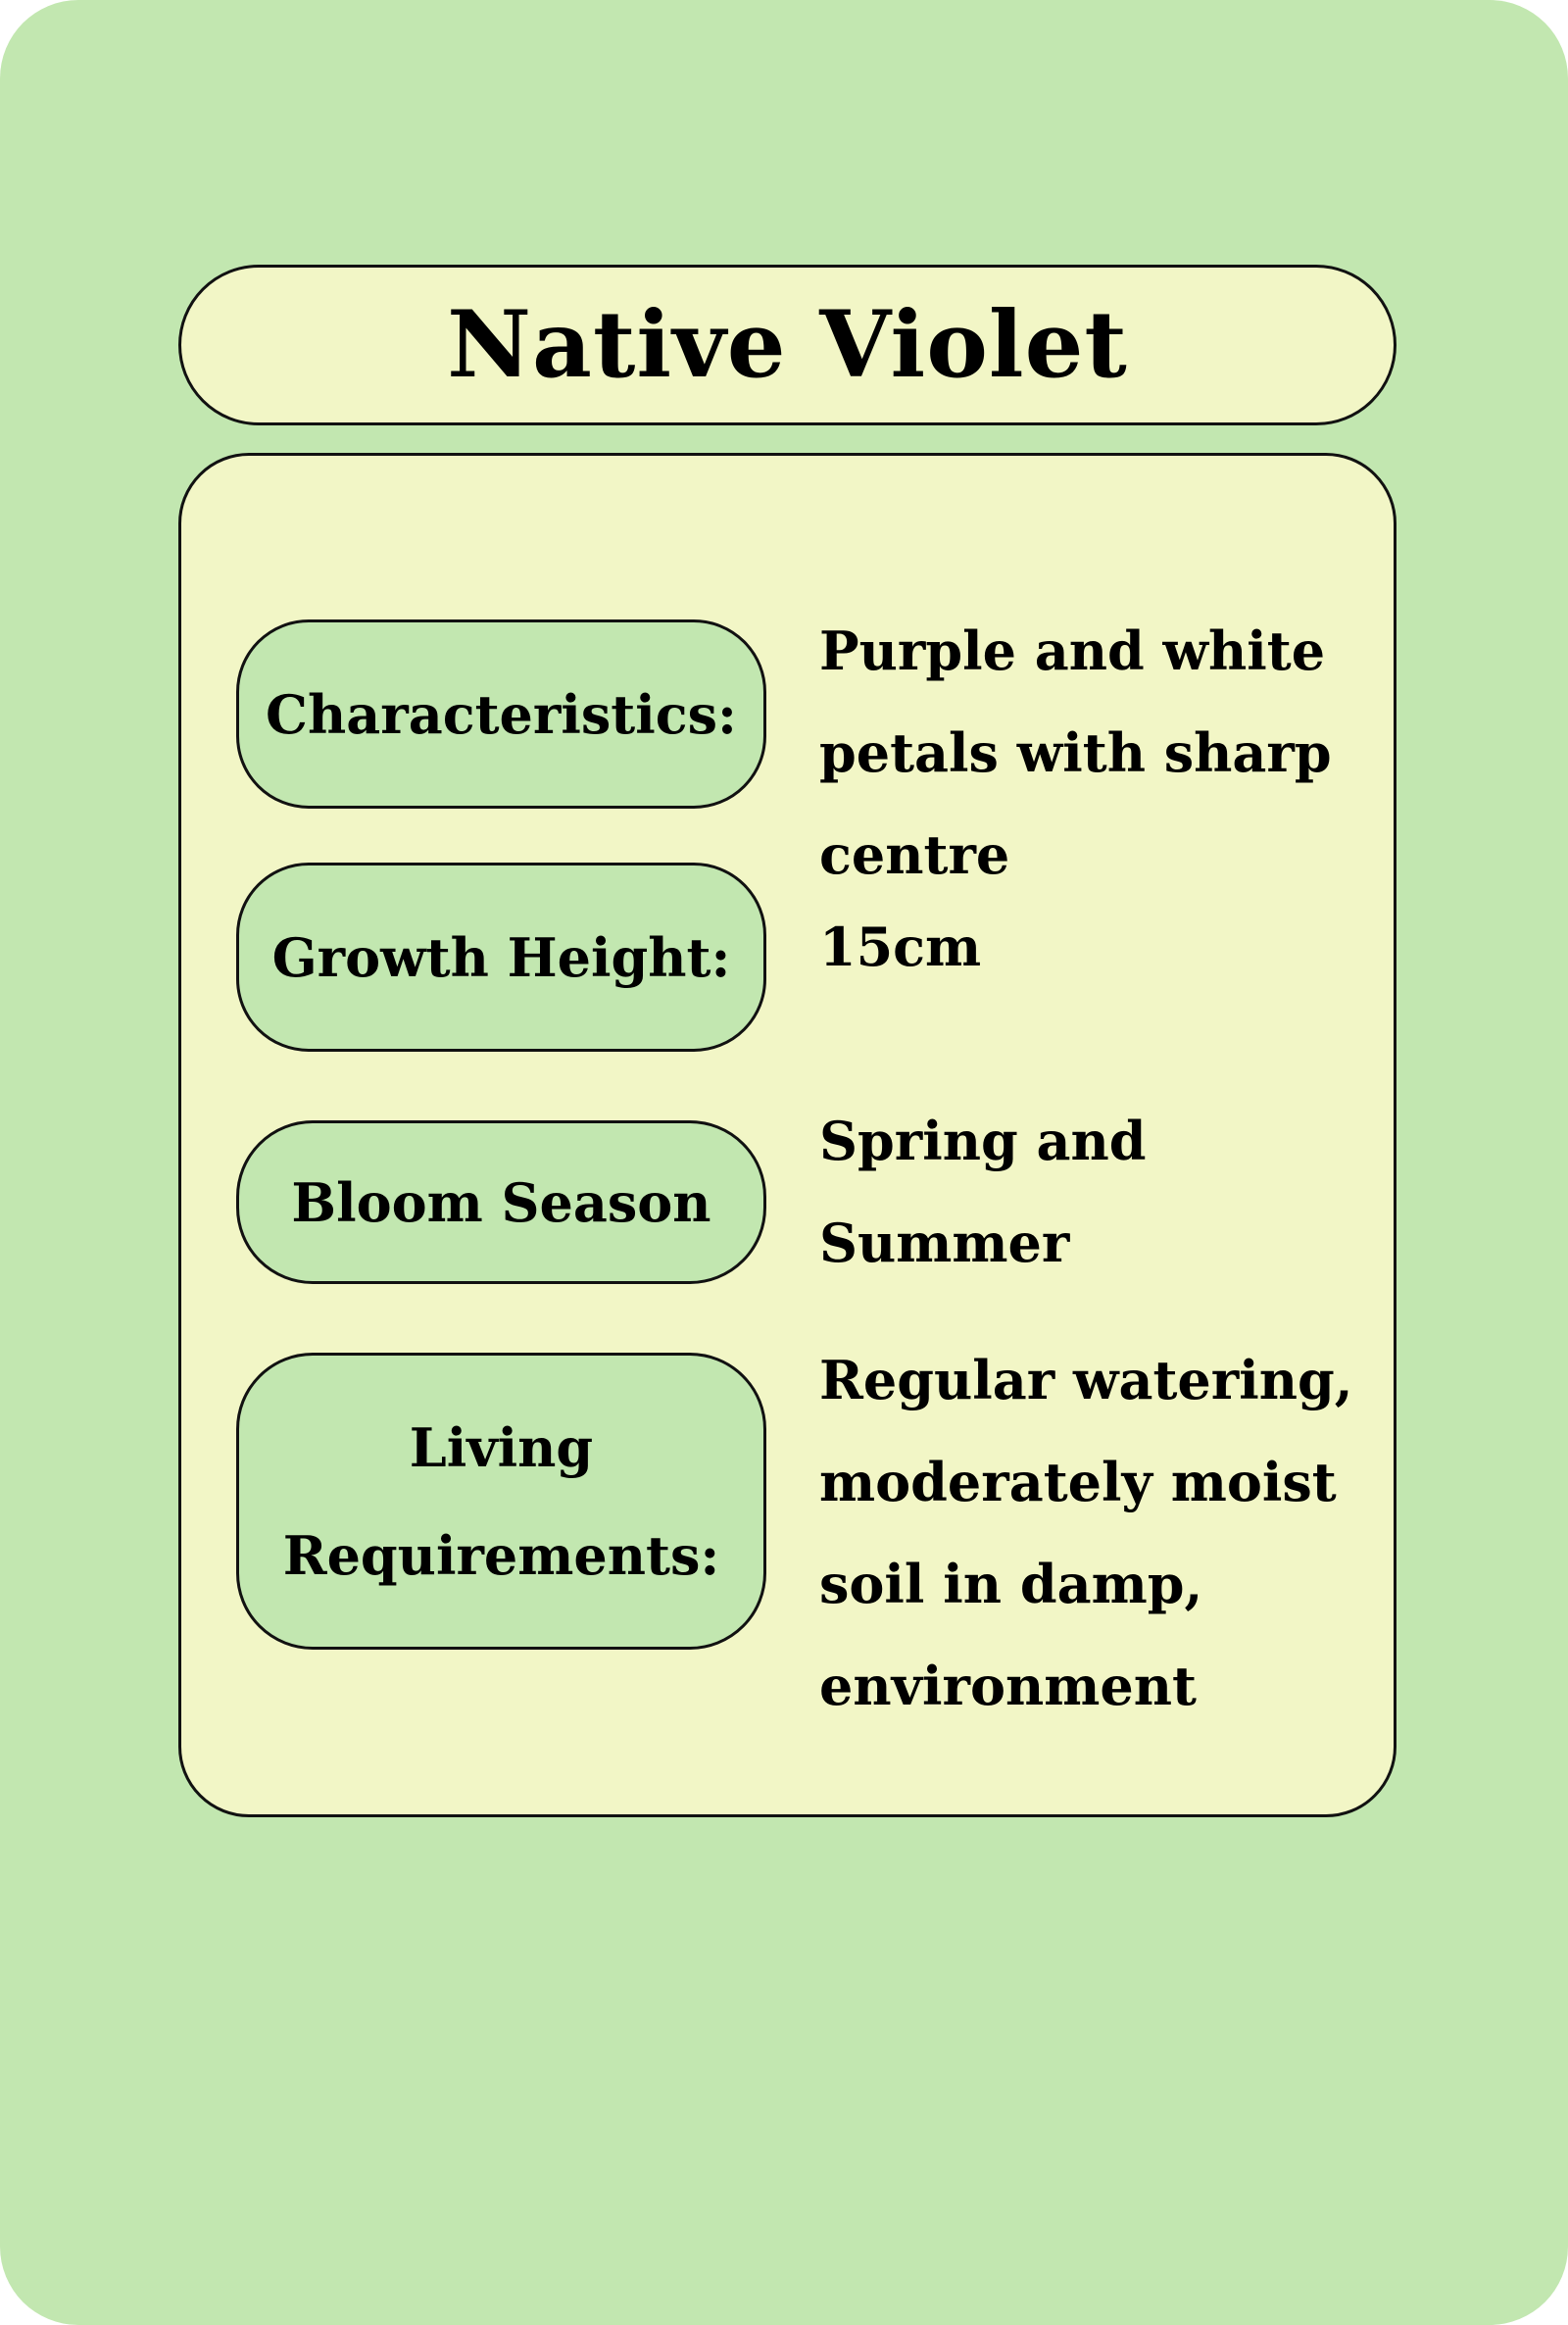 The image size is (1568, 2325). Describe the element at coordinates (1008, 1686) in the screenshot. I see `living-requirements-value-line: environment` at that location.